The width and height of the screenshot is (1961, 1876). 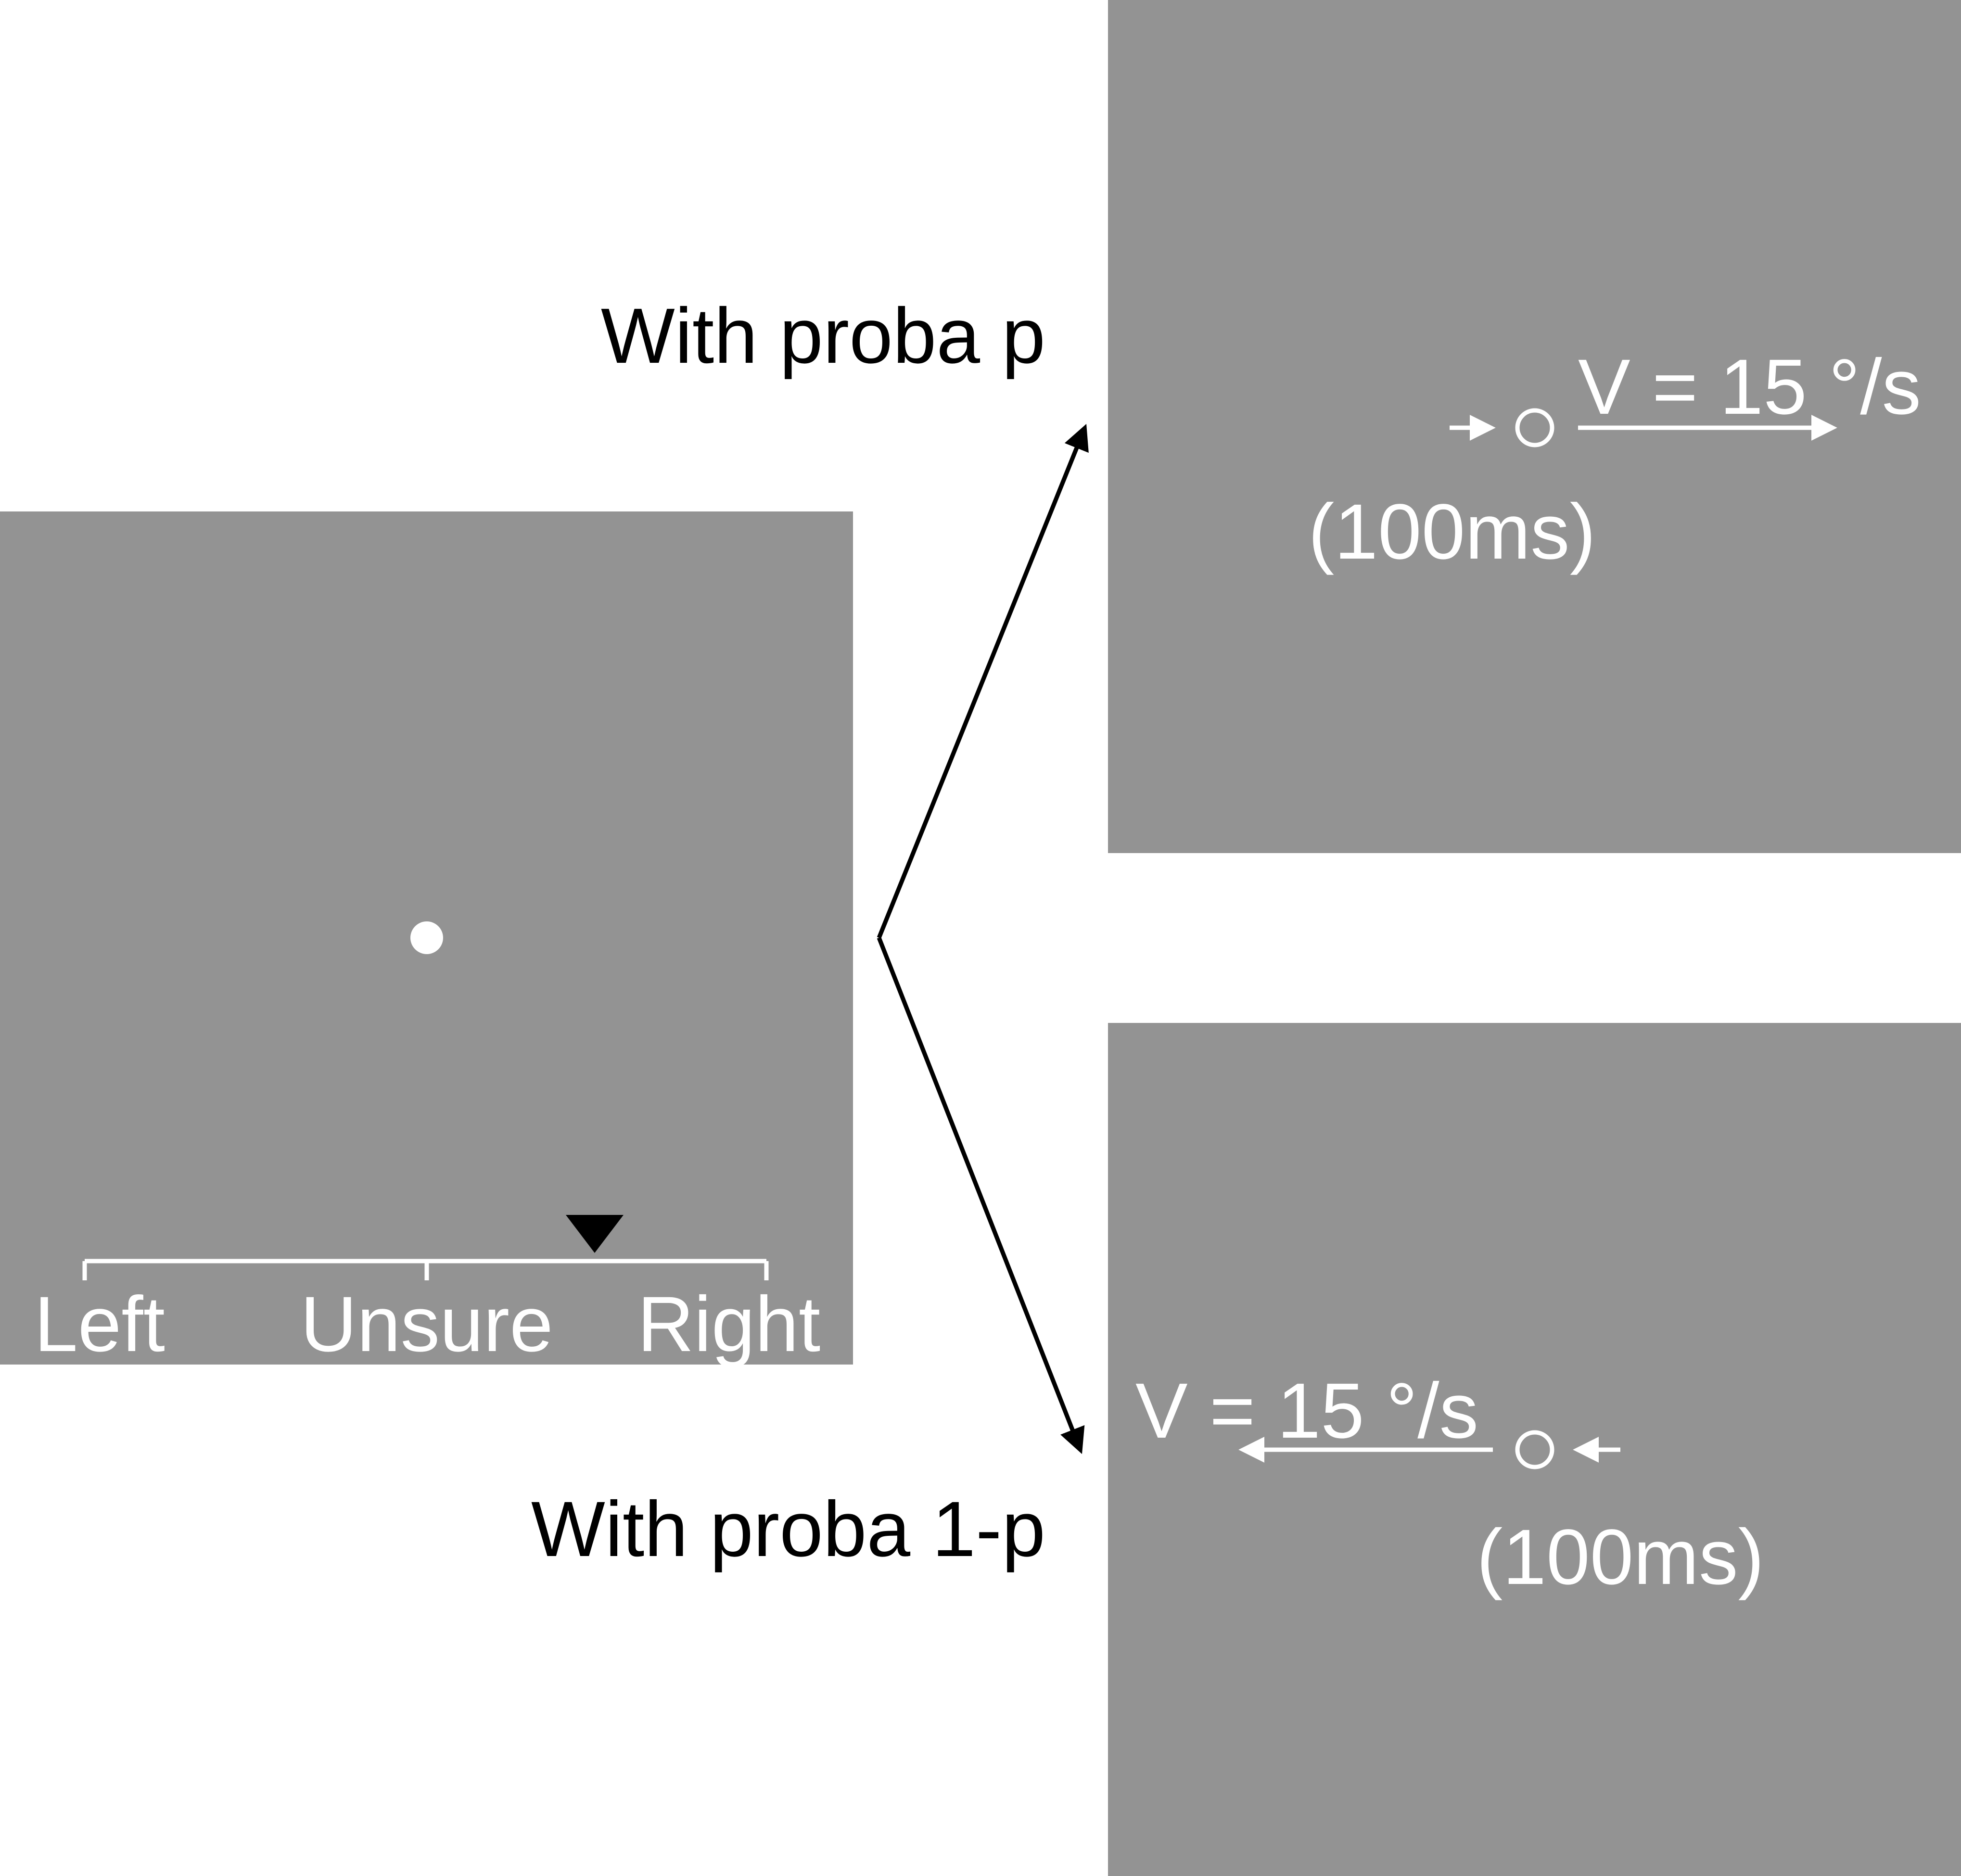 What do you see at coordinates (595, 1234) in the screenshot?
I see `triangle-down-icon` at bounding box center [595, 1234].